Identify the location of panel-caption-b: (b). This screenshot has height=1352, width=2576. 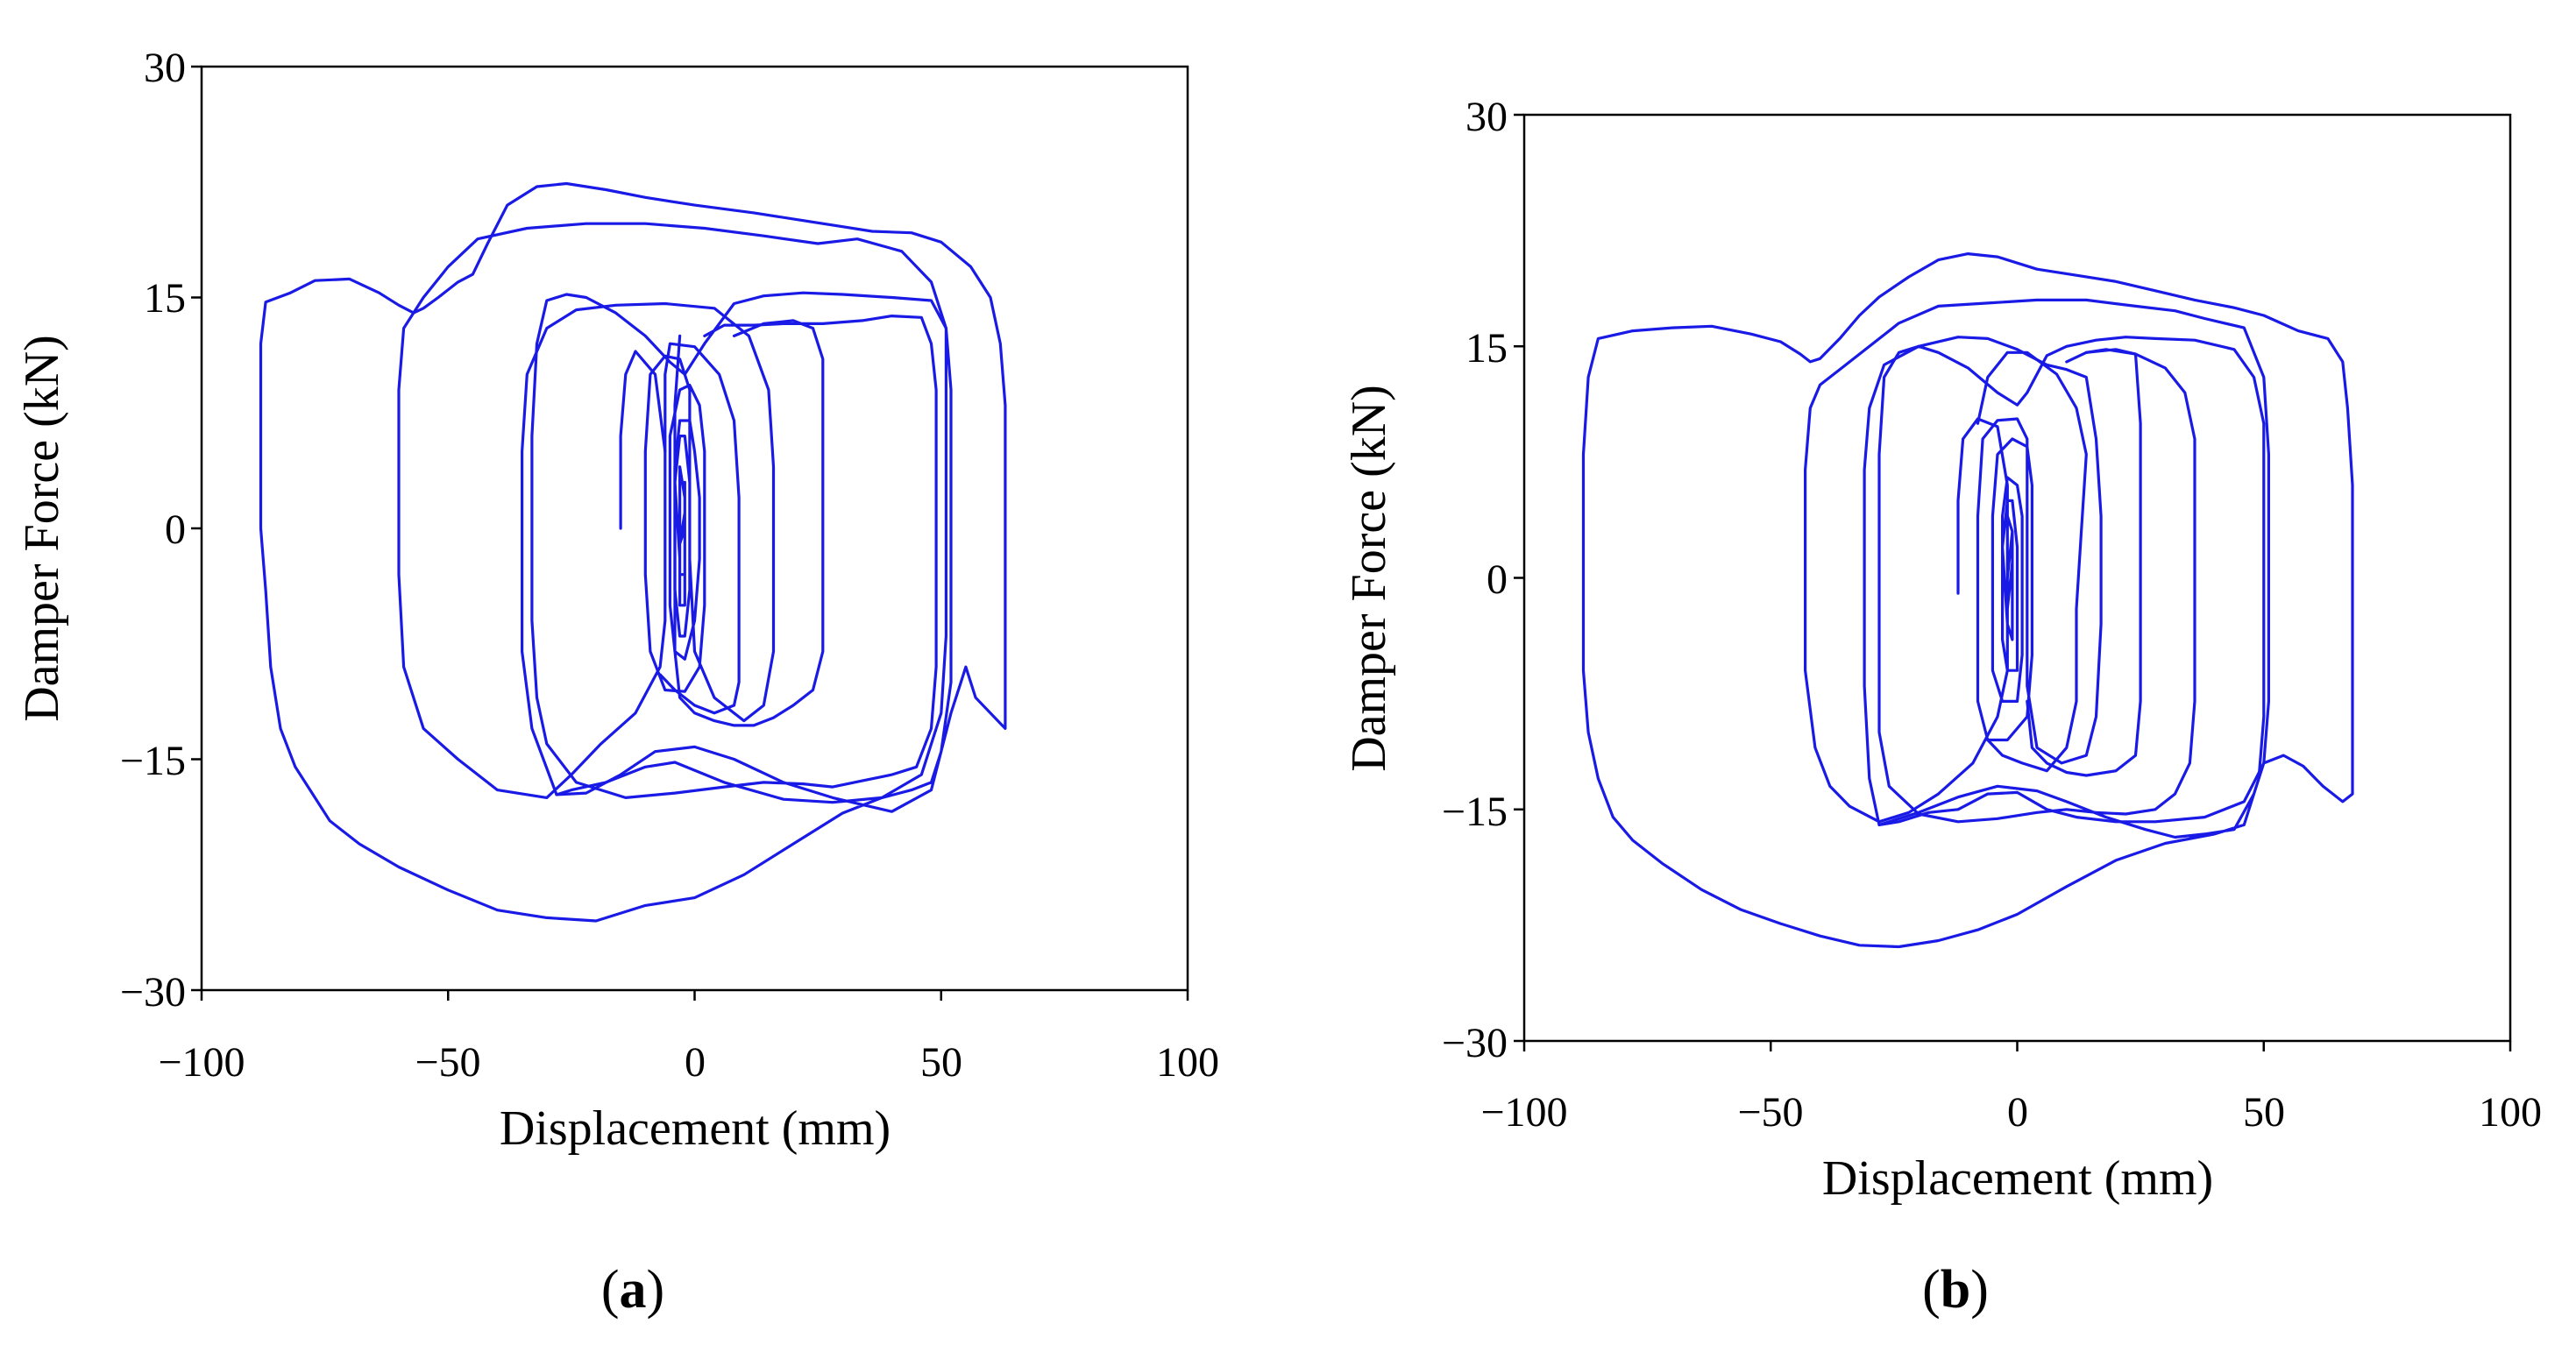
(1955, 1290).